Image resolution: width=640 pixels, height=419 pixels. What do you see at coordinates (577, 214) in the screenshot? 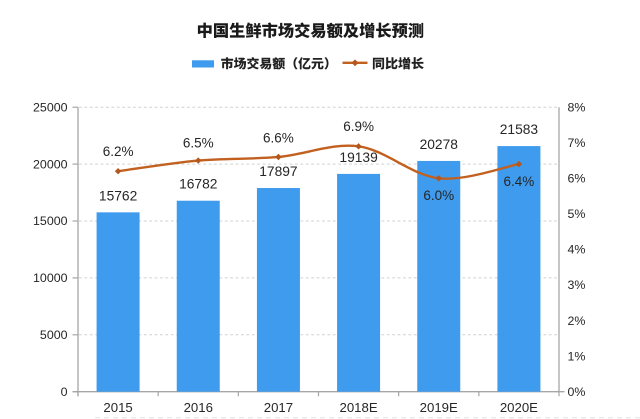
I see `svg-text: 5%` at bounding box center [577, 214].